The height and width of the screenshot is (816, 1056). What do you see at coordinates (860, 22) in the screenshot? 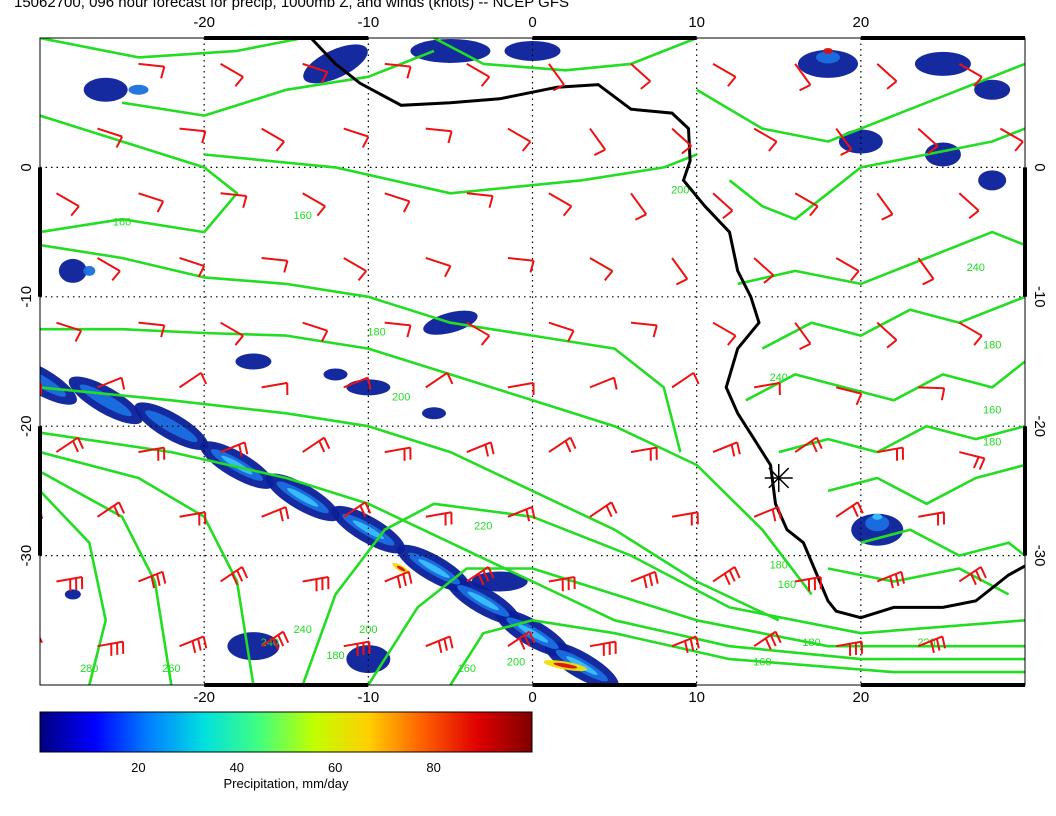
I see `lon-tick-top: 20` at bounding box center [860, 22].